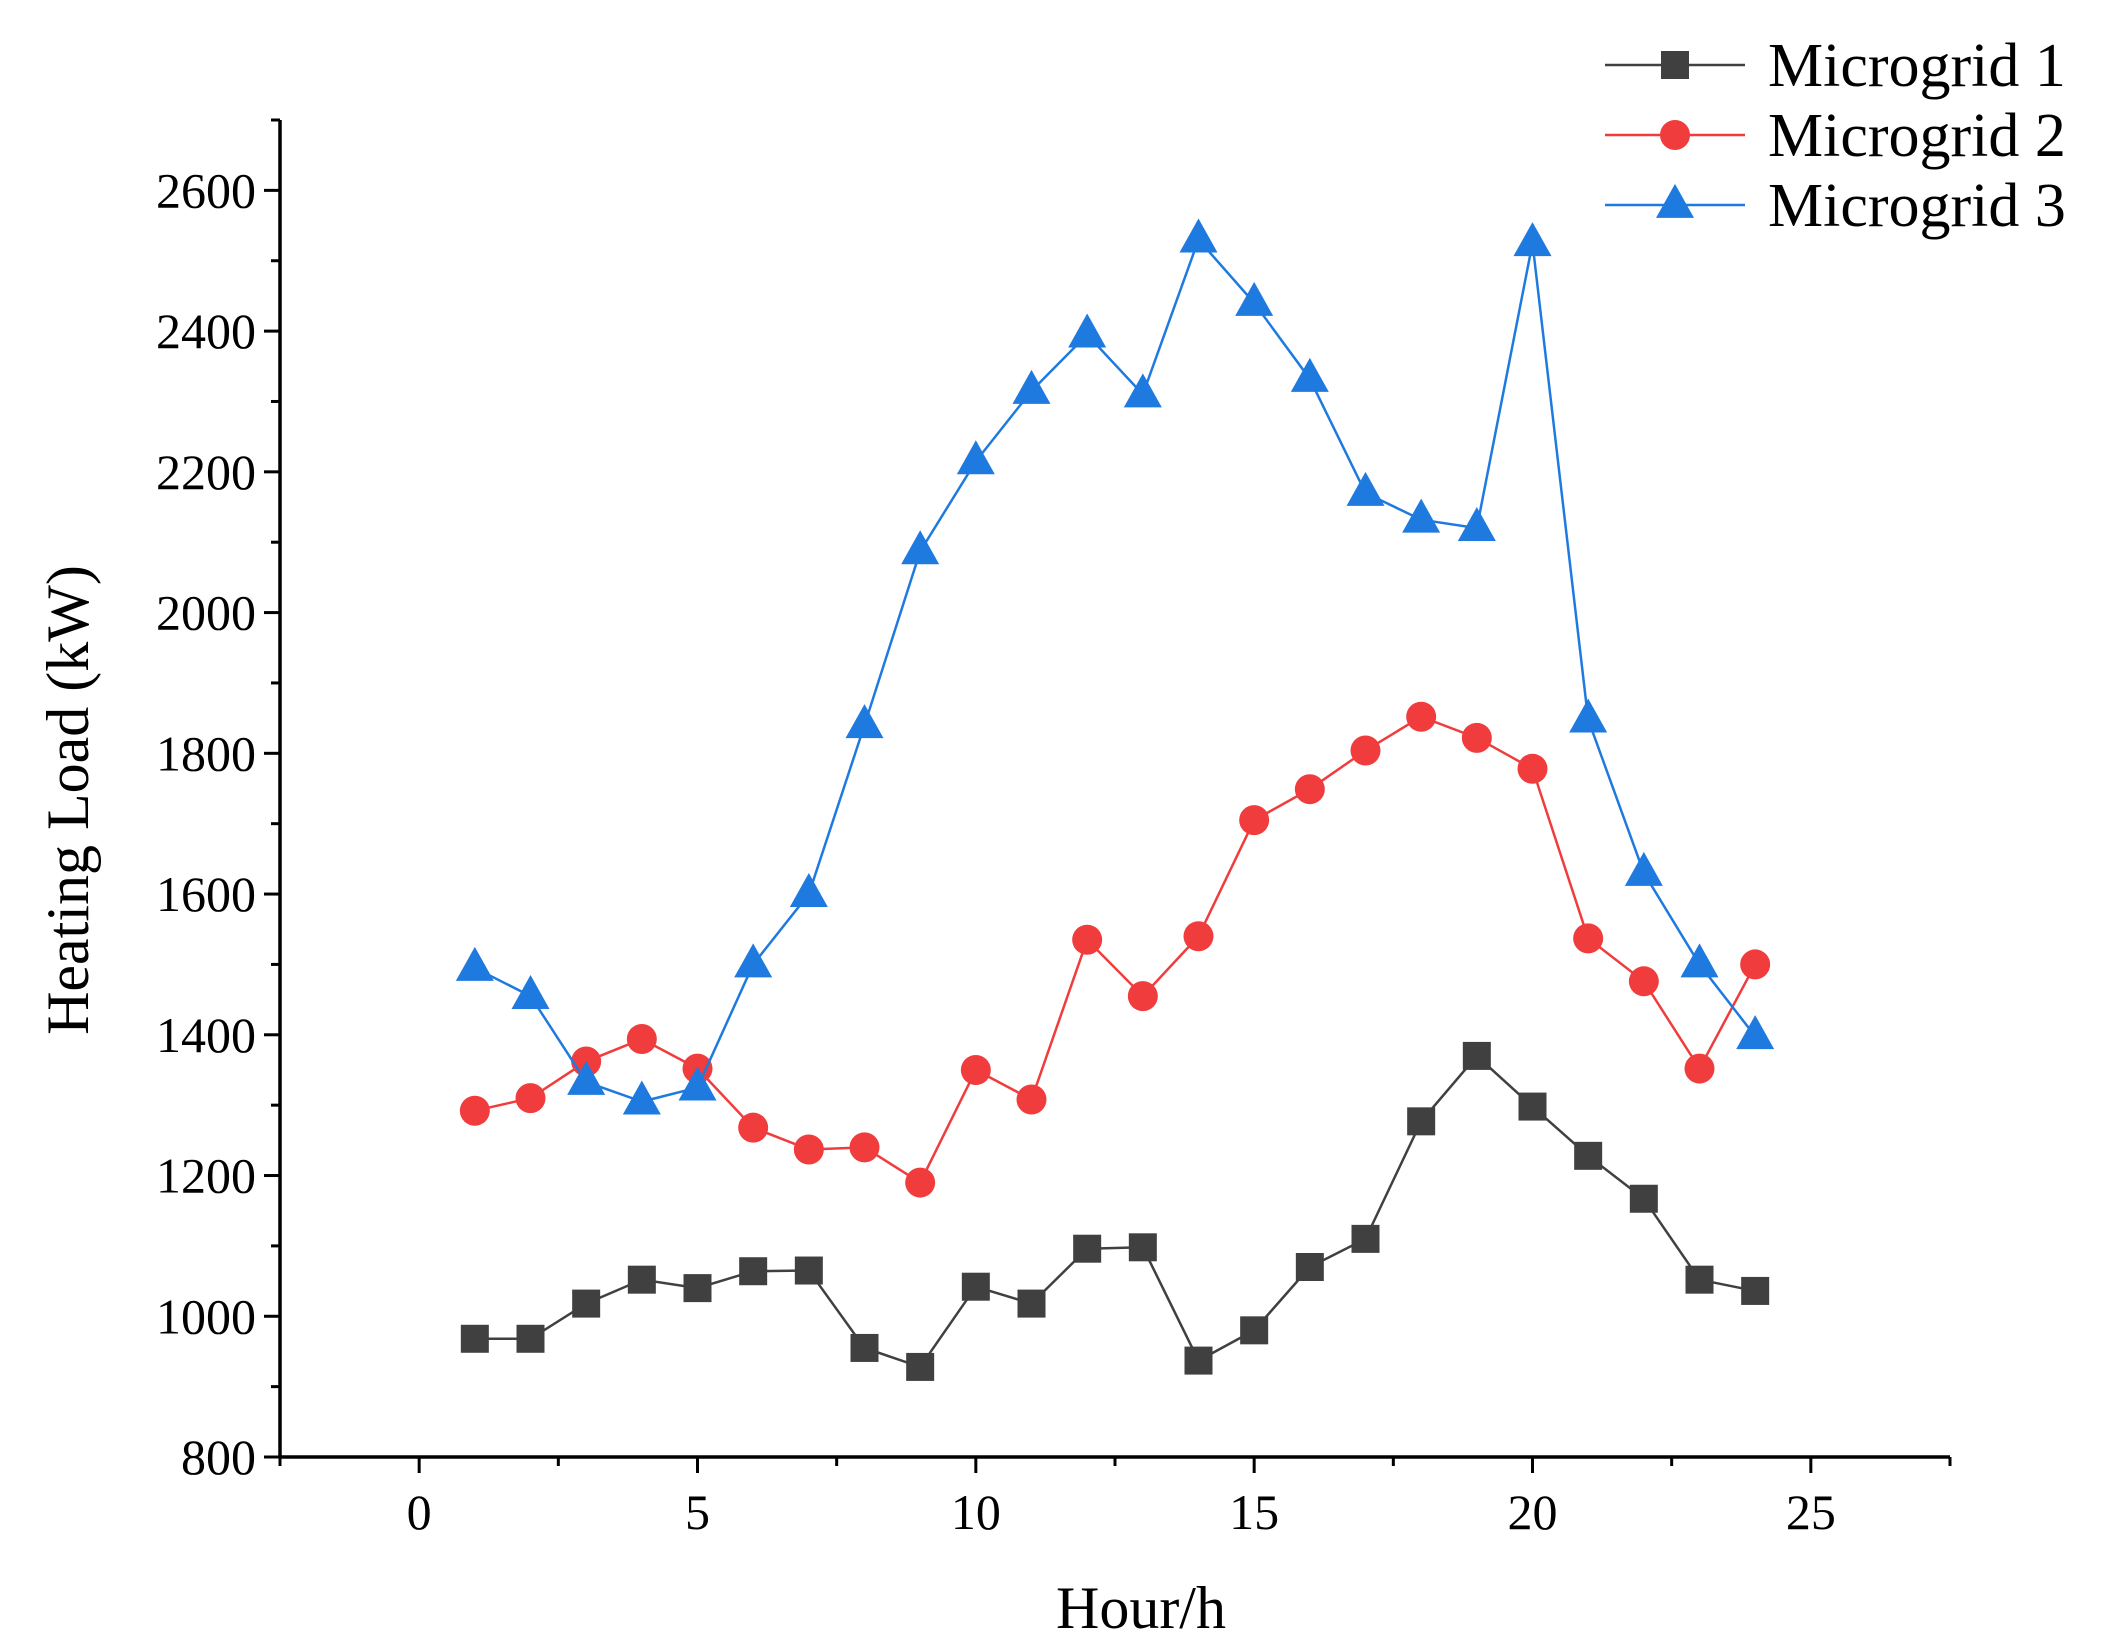 The width and height of the screenshot is (2124, 1648). What do you see at coordinates (206, 894) in the screenshot?
I see `y-tick-label: 1600` at bounding box center [206, 894].